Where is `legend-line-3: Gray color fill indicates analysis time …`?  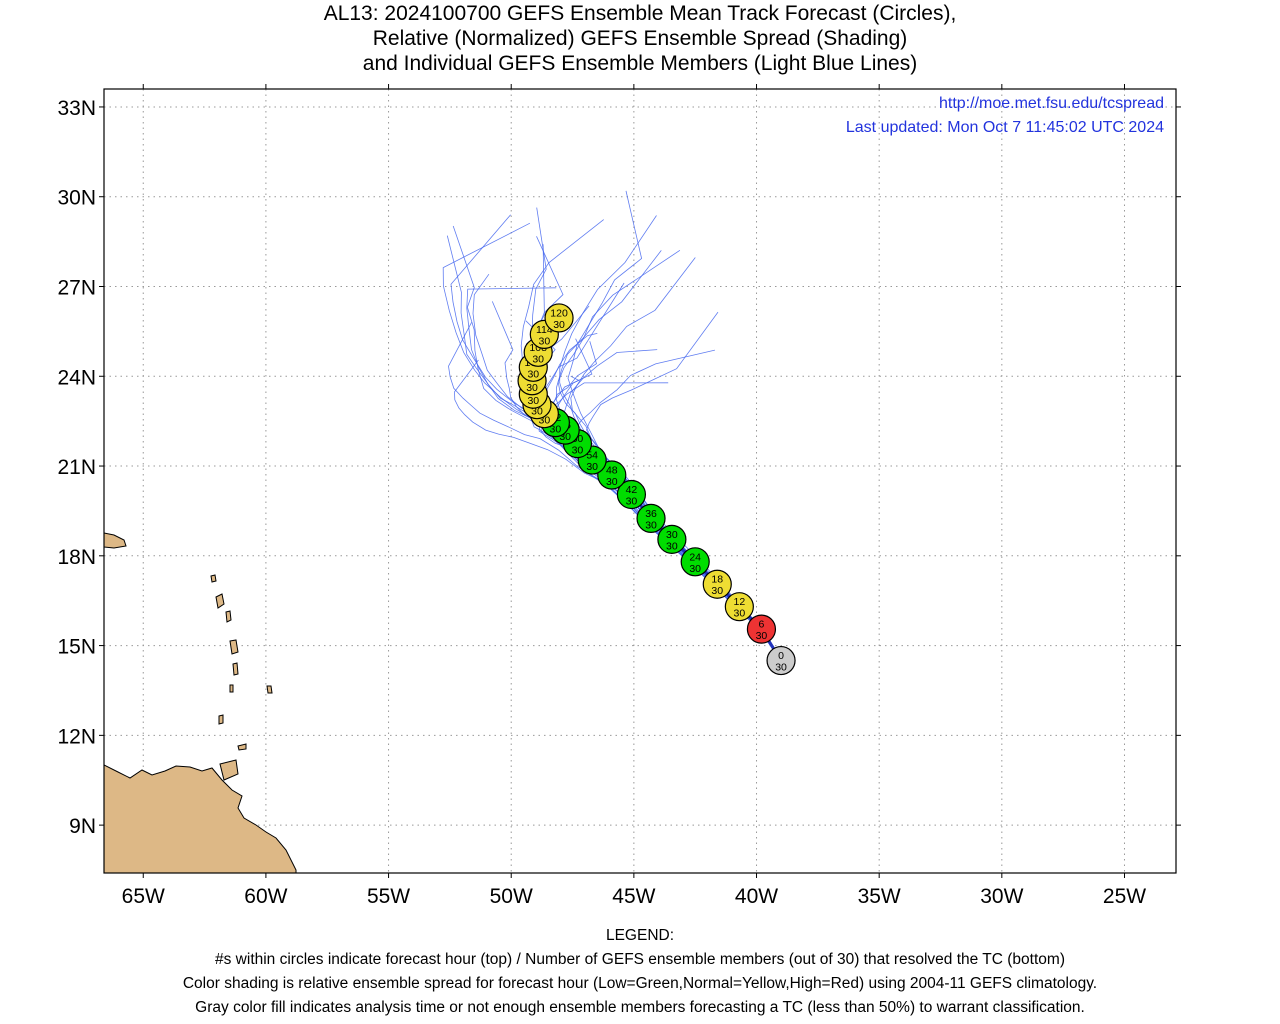 legend-line-3: Gray color fill indicates analysis time … is located at coordinates (640, 1007).